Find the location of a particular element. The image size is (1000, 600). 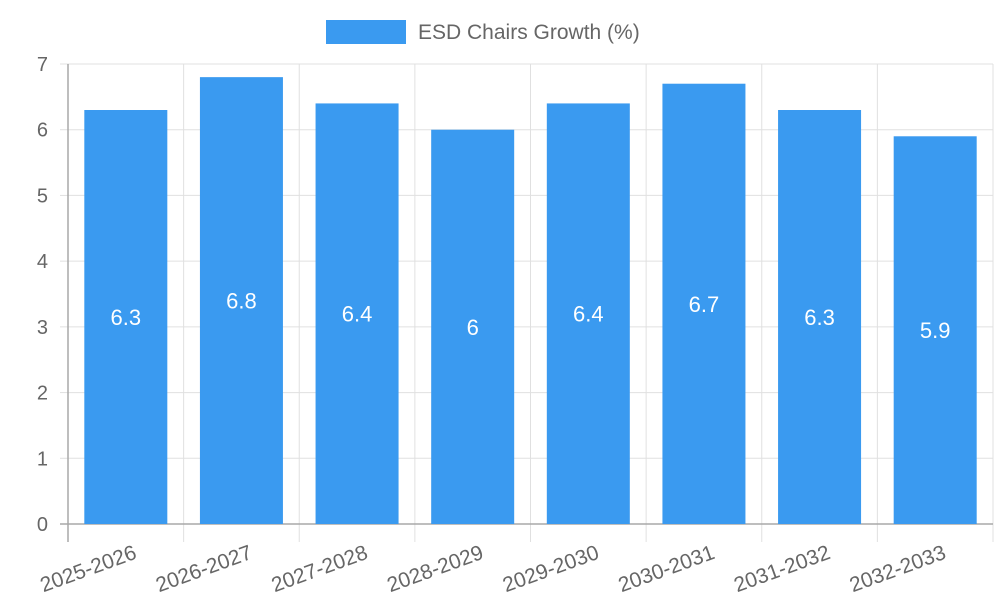

bar-value-label: 6 is located at coordinates (473, 327).